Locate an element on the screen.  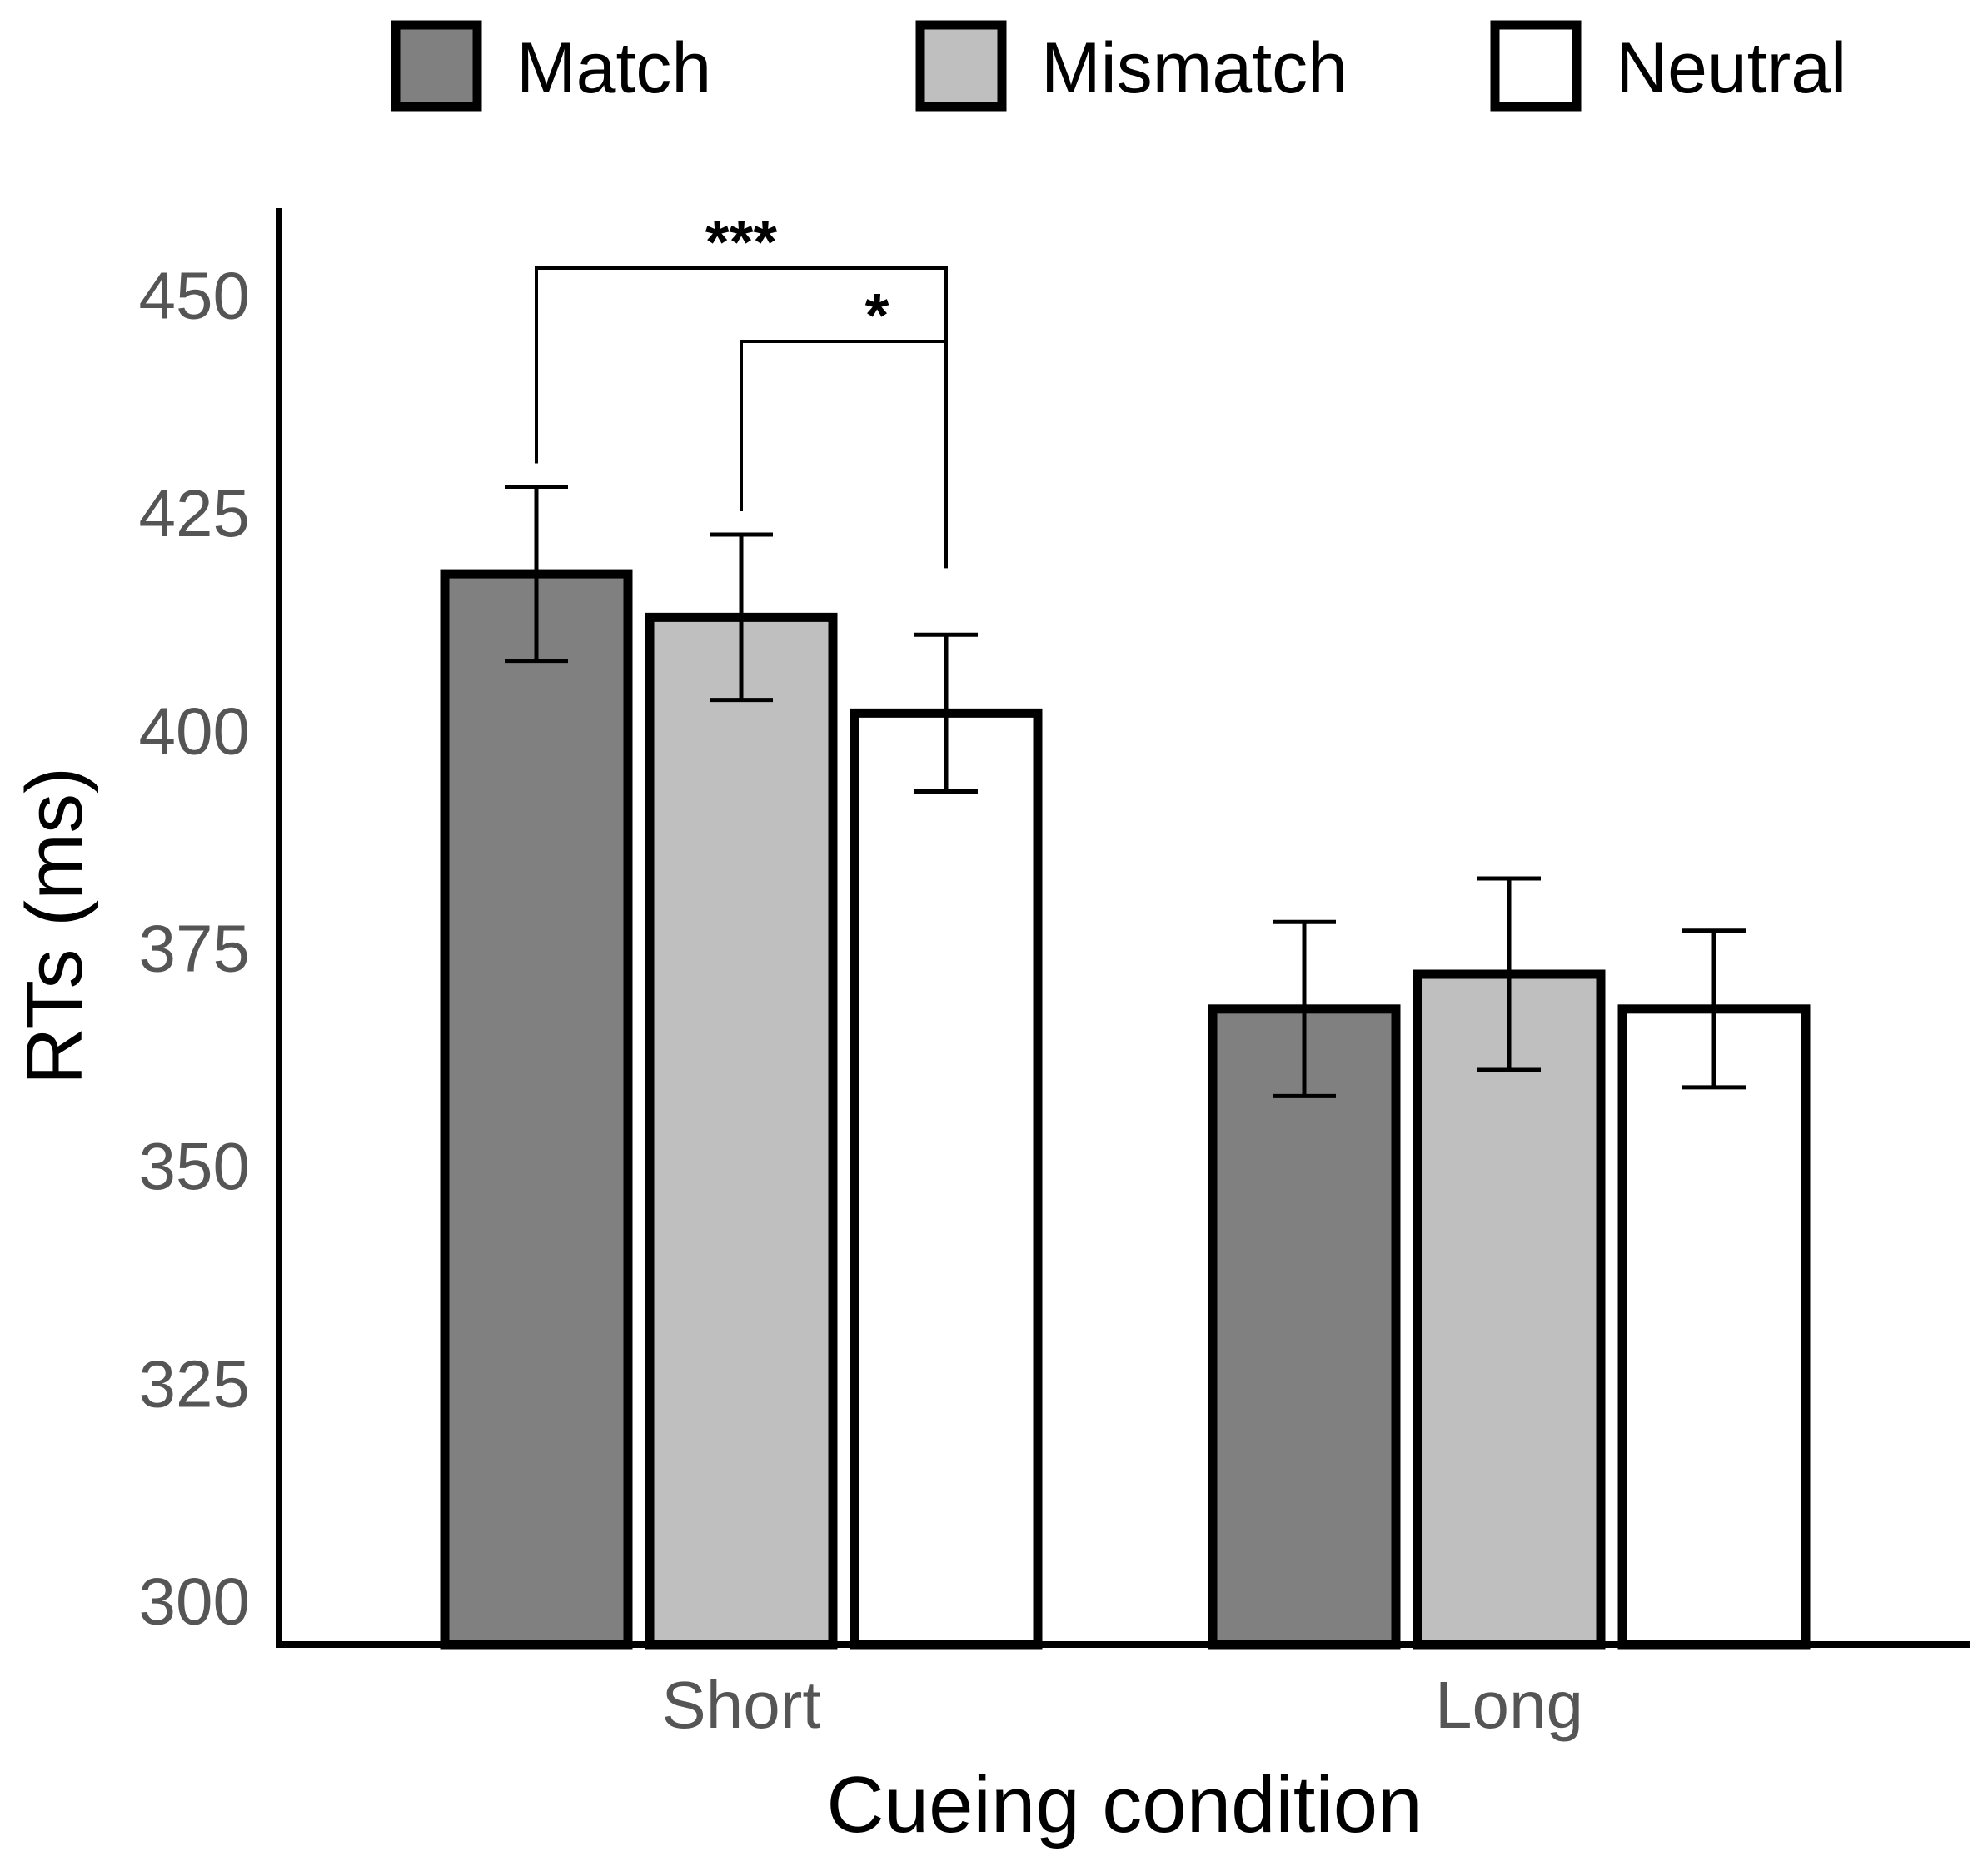
x-category-label-long: Long is located at coordinates (1509, 1705).